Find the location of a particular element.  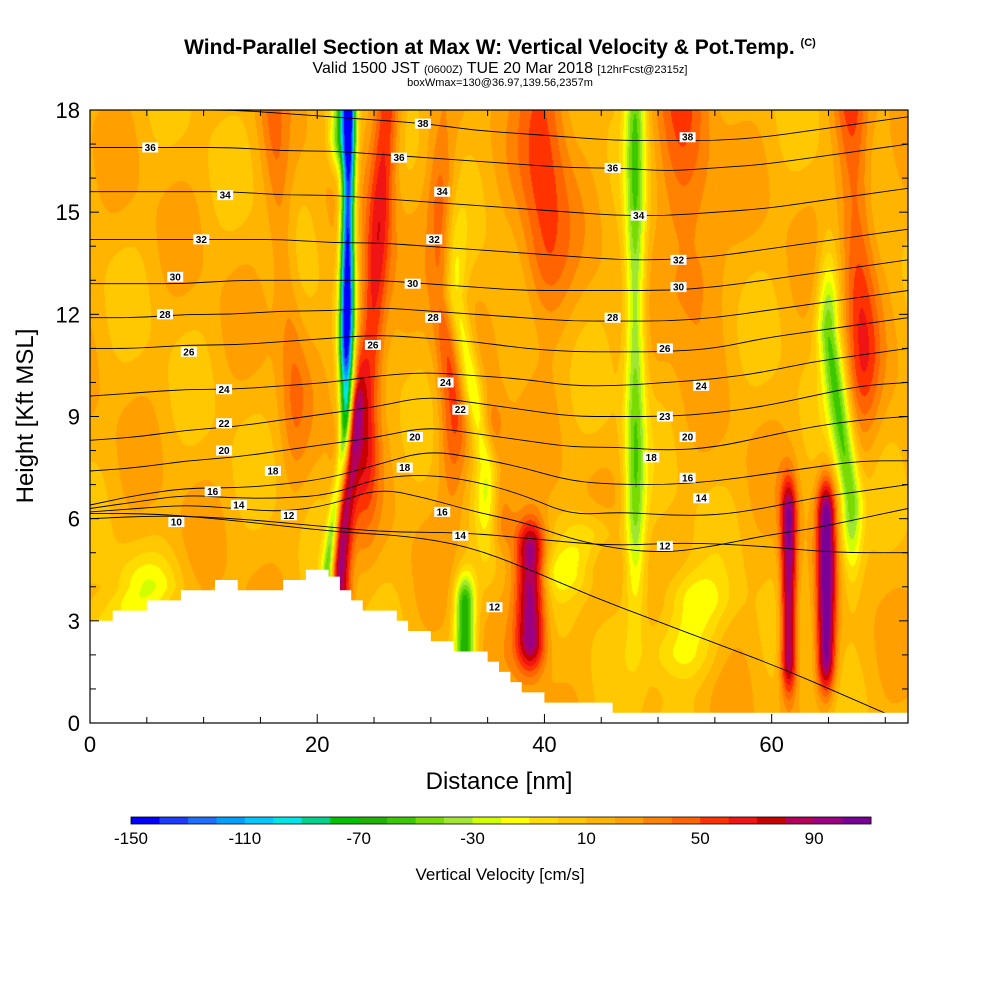

theta-label: 28 is located at coordinates (612, 318).